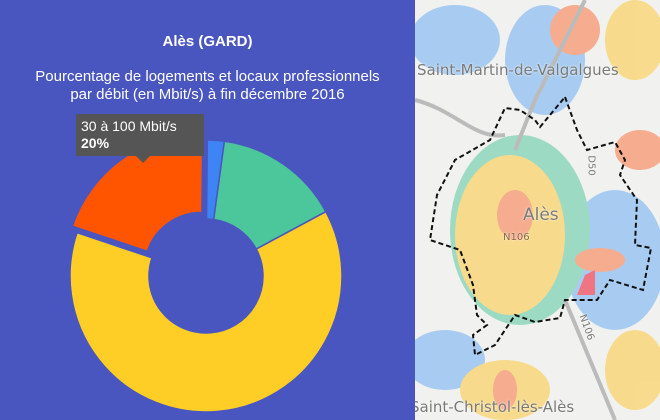 The image size is (660, 420). Describe the element at coordinates (495, 407) in the screenshot. I see `map-label-saint-christol: Saint-Christol-lès-Alès` at that location.